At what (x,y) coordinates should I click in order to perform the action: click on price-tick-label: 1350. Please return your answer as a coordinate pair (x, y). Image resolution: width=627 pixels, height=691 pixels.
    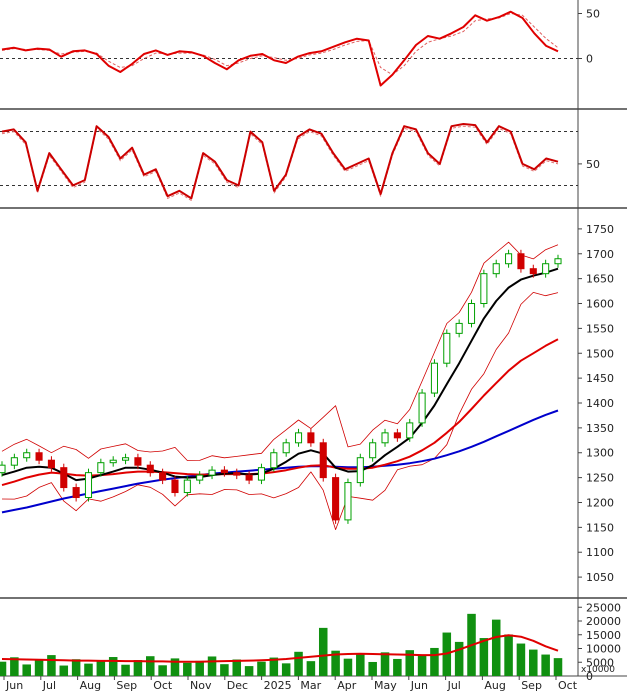
    Looking at the image, I should click on (600, 428).